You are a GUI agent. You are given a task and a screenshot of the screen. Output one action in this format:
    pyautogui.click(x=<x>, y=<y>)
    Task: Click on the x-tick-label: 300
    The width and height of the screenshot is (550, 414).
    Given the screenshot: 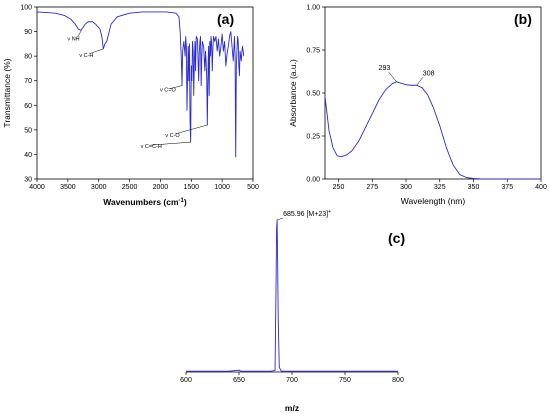 What is the action you would take?
    pyautogui.click(x=406, y=187)
    